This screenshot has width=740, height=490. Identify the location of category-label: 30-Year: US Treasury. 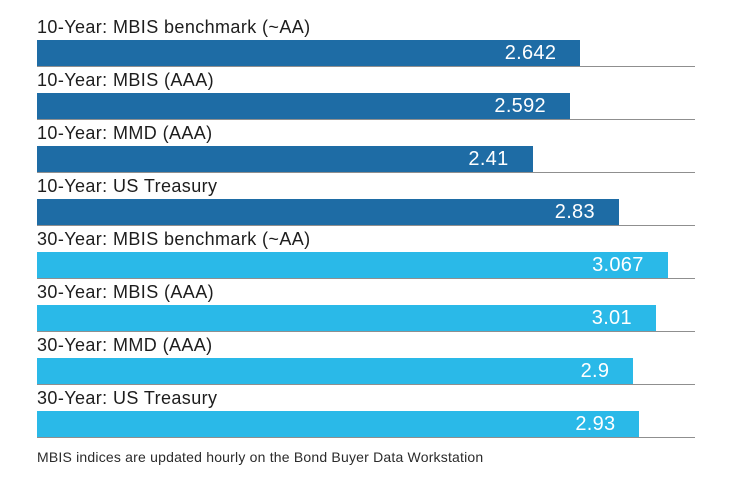
(127, 398).